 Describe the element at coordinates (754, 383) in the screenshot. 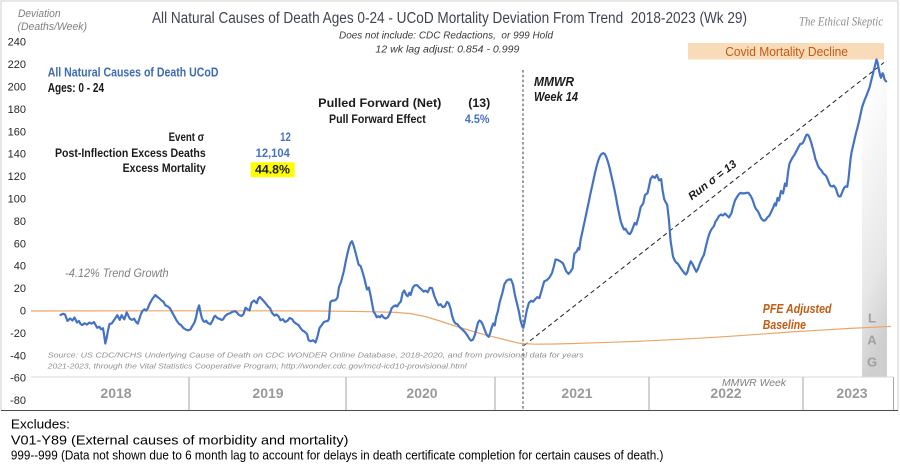

I see `svg-text: MMWR Week` at that location.